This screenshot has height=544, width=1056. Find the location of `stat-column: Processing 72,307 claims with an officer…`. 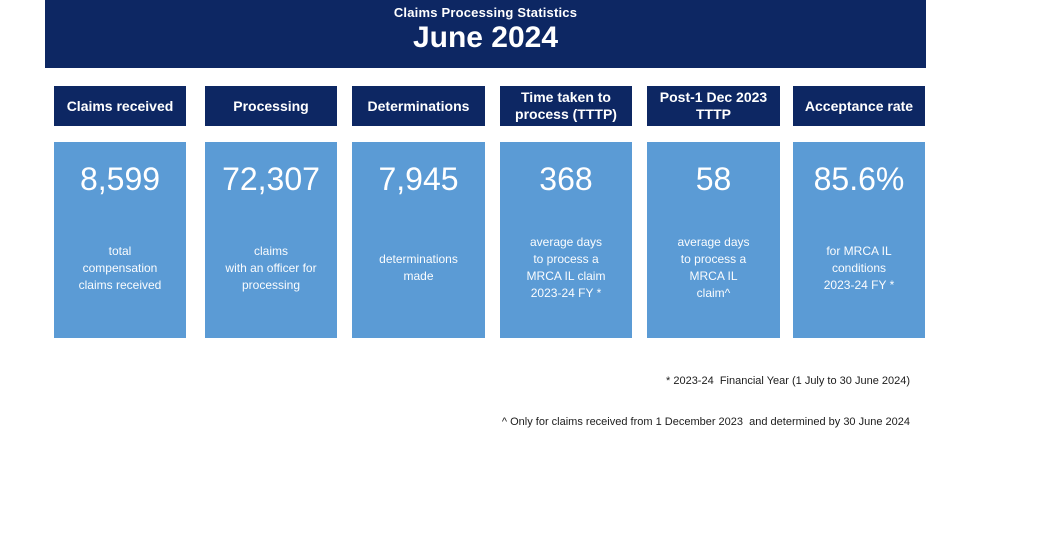

stat-column: Processing 72,307 claims with an officer… is located at coordinates (271, 212).